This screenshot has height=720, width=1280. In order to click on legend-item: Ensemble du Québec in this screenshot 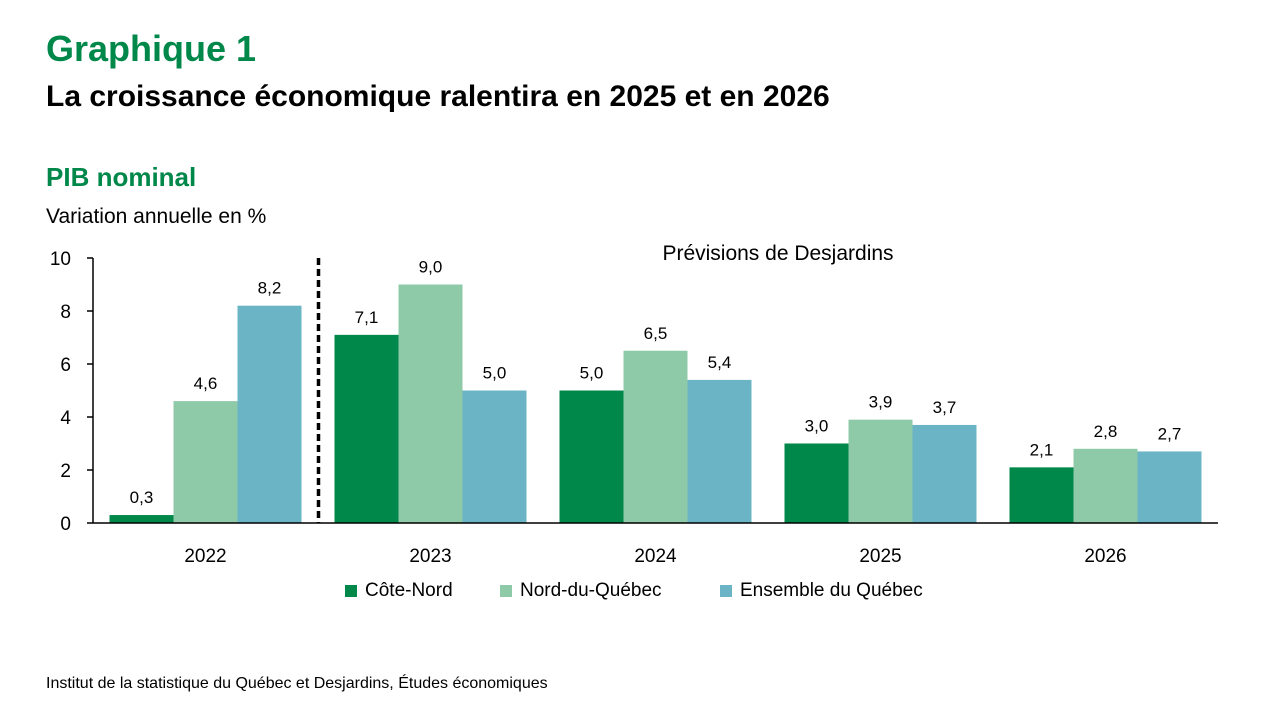, I will do `click(821, 591)`.